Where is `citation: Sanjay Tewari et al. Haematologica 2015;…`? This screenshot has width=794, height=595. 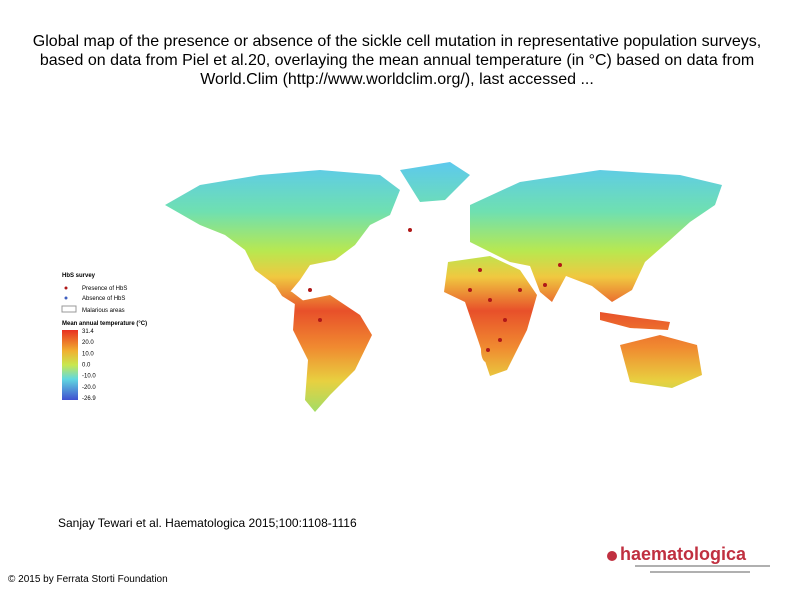 citation: Sanjay Tewari et al. Haematologica 2015;… is located at coordinates (207, 523).